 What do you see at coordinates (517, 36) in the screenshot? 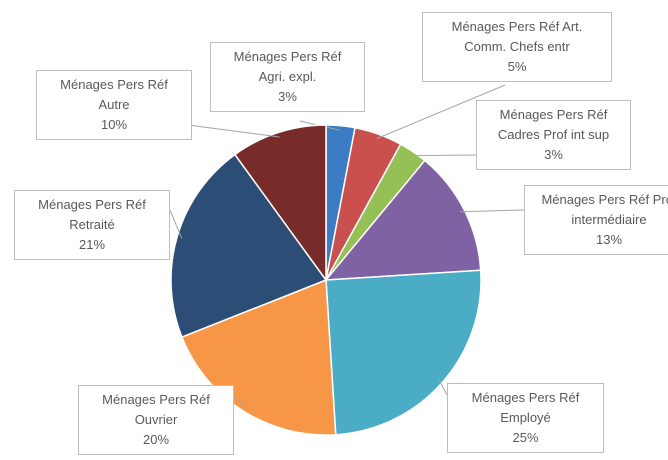
I see `category-label: Ménages Pers Réf Art. Comm. Chefs entr` at bounding box center [517, 36].